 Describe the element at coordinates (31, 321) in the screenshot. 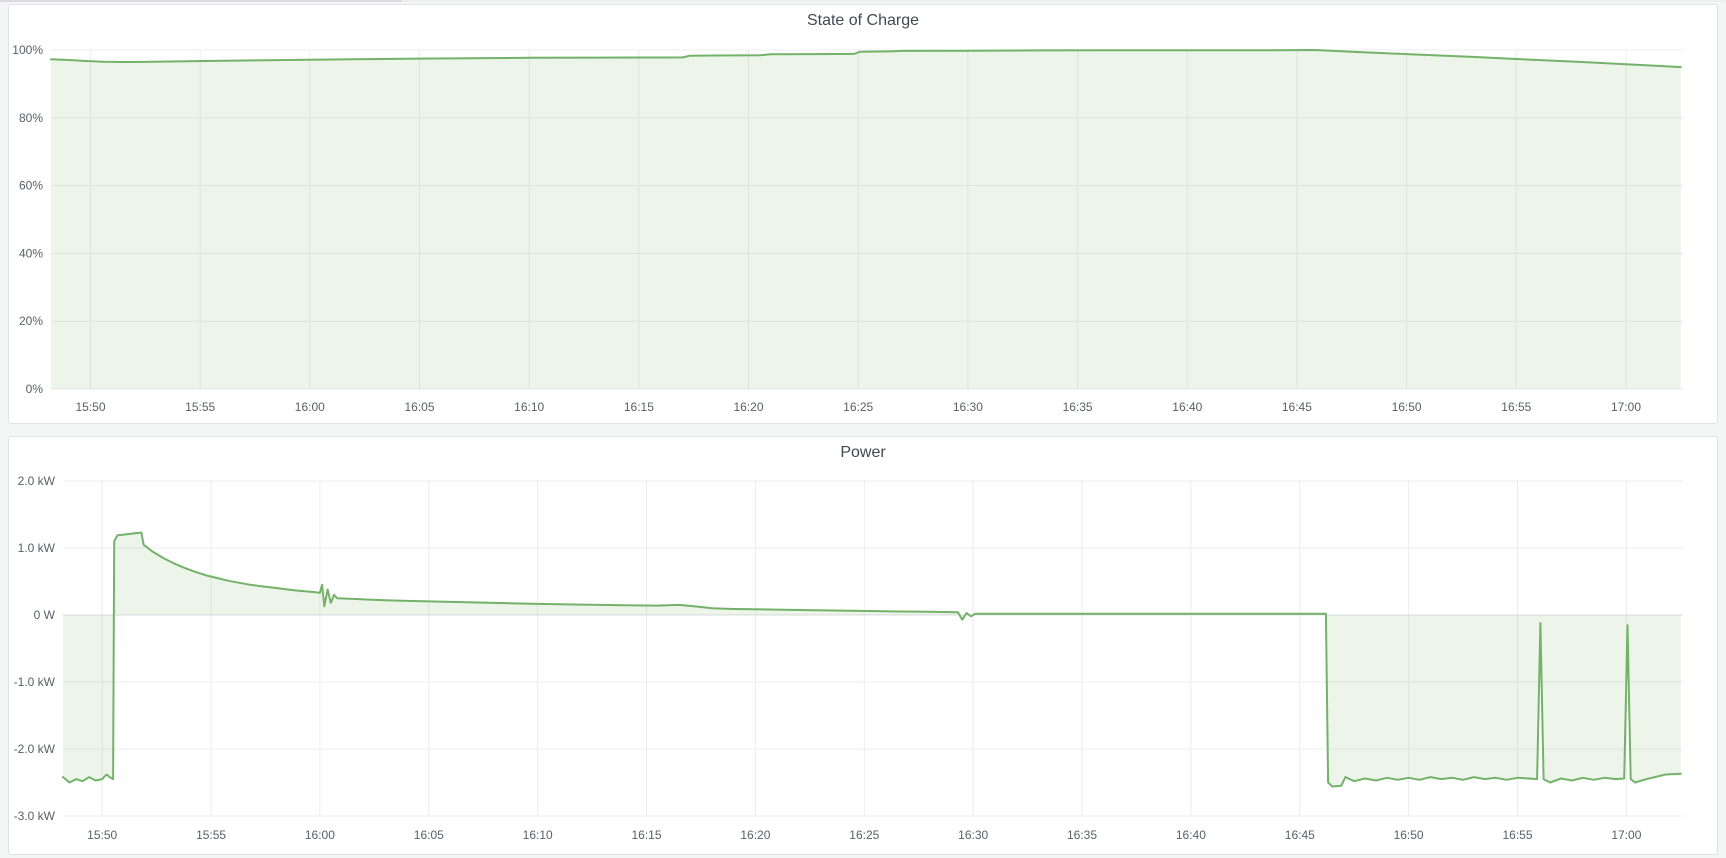

I see `y-axis-tick-label: 20%` at that location.